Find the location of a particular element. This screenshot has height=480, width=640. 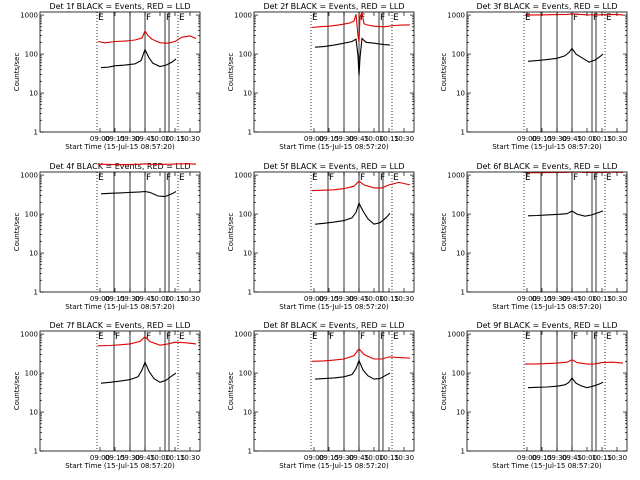

panel-title: Det 4f BLACK = Events, RED = LLD is located at coordinates (119, 166).